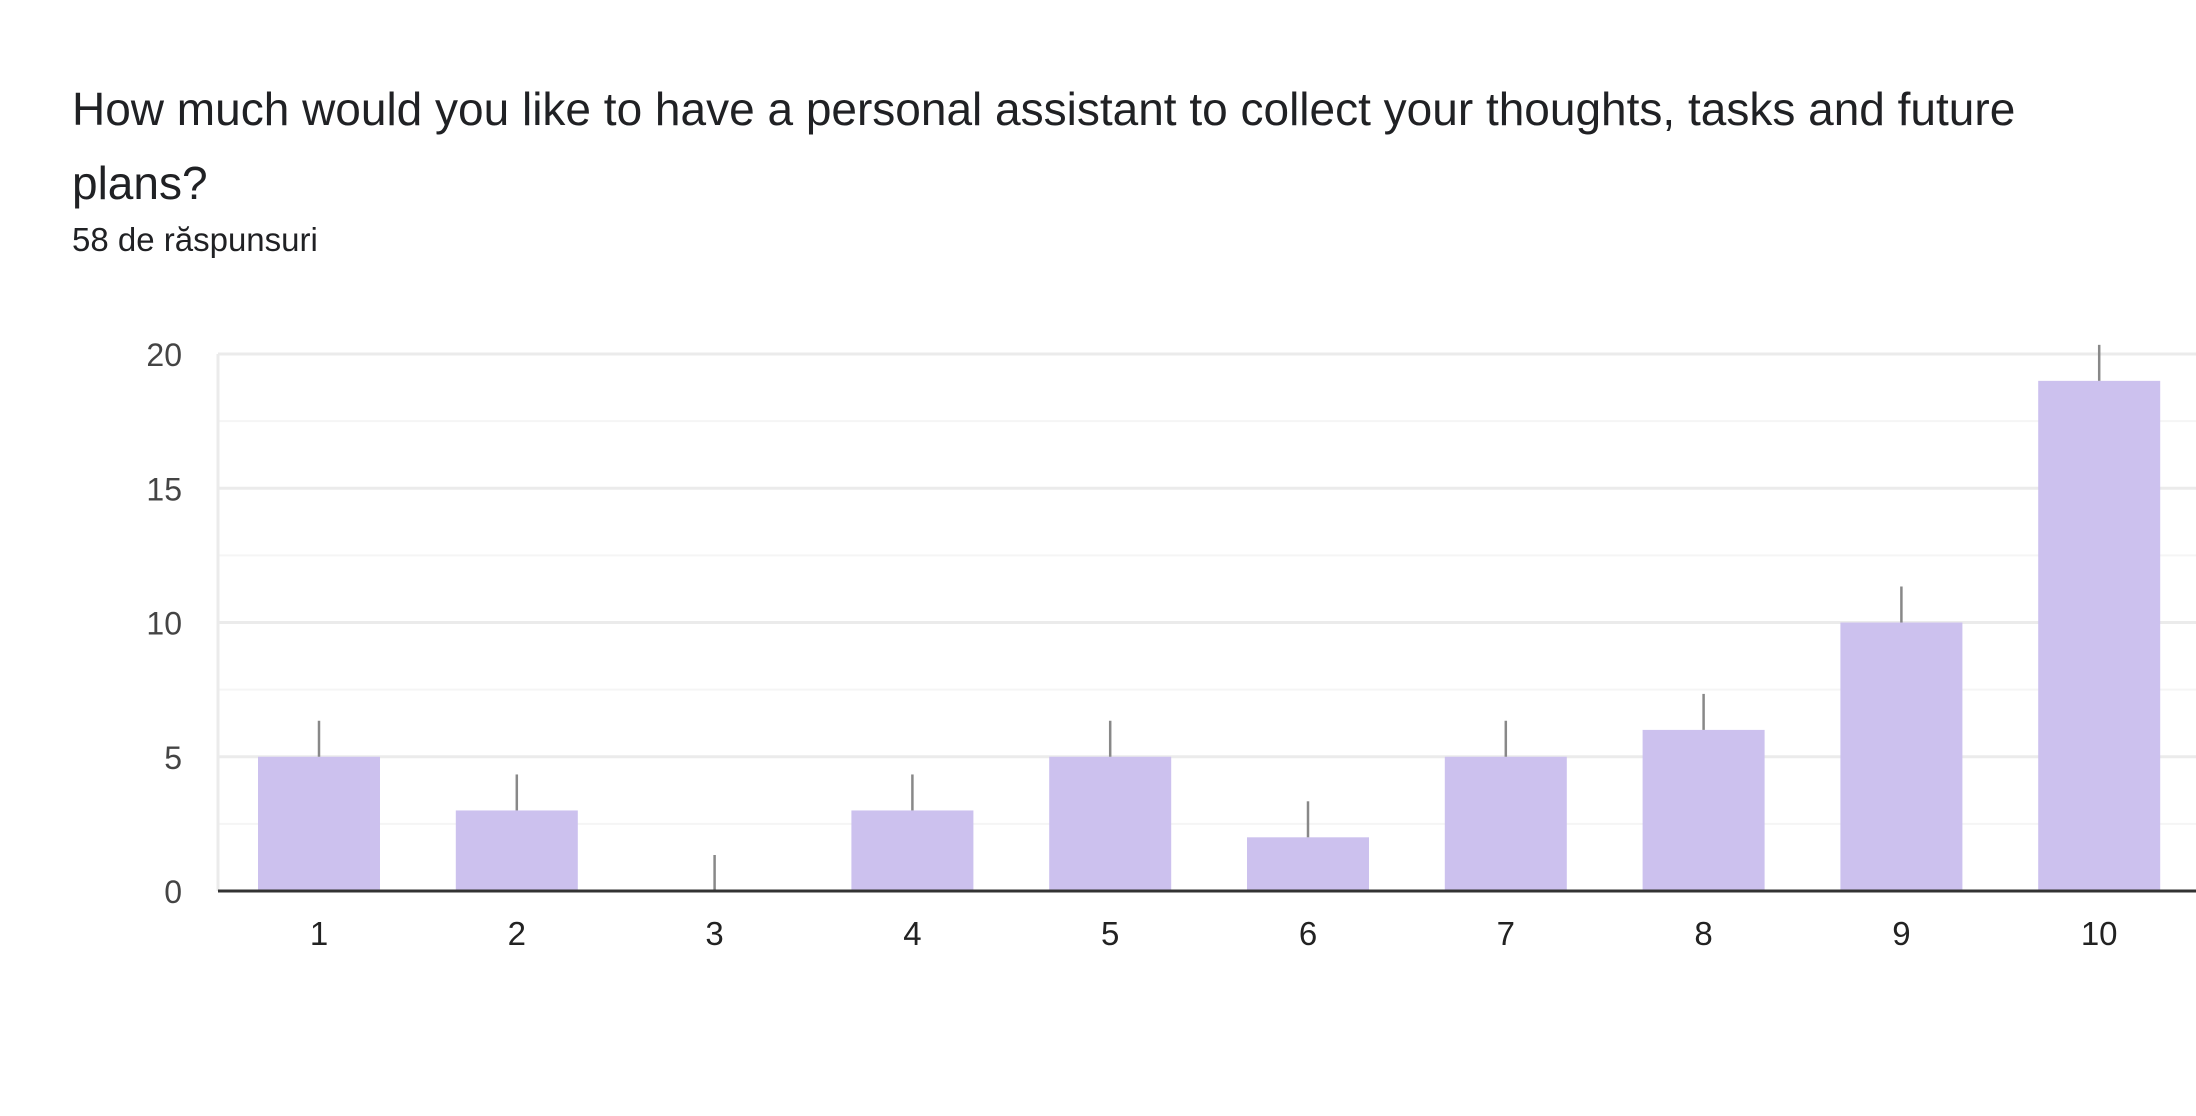  I want to click on y-tick-label: 5, so click(173, 758).